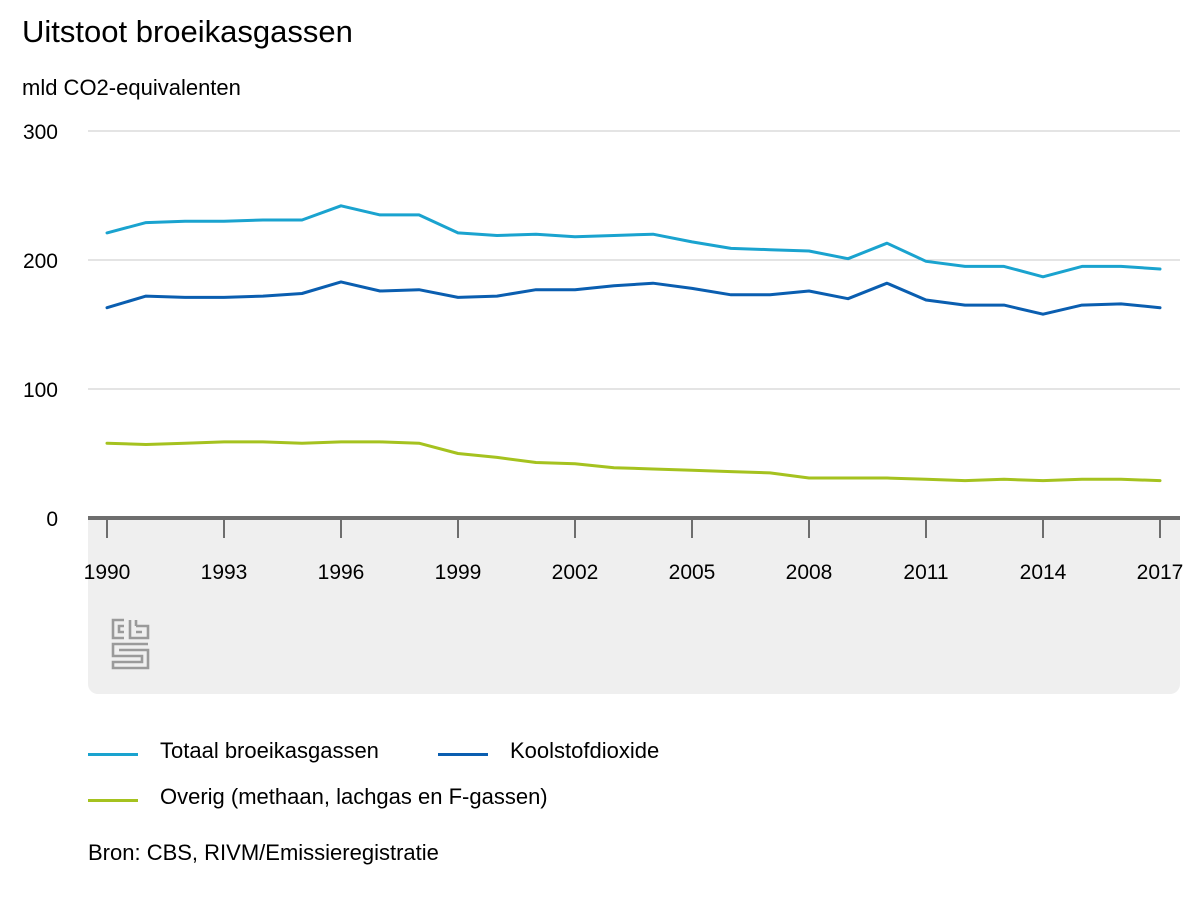  Describe the element at coordinates (692, 572) in the screenshot. I see `x-tick-label: 2005` at that location.